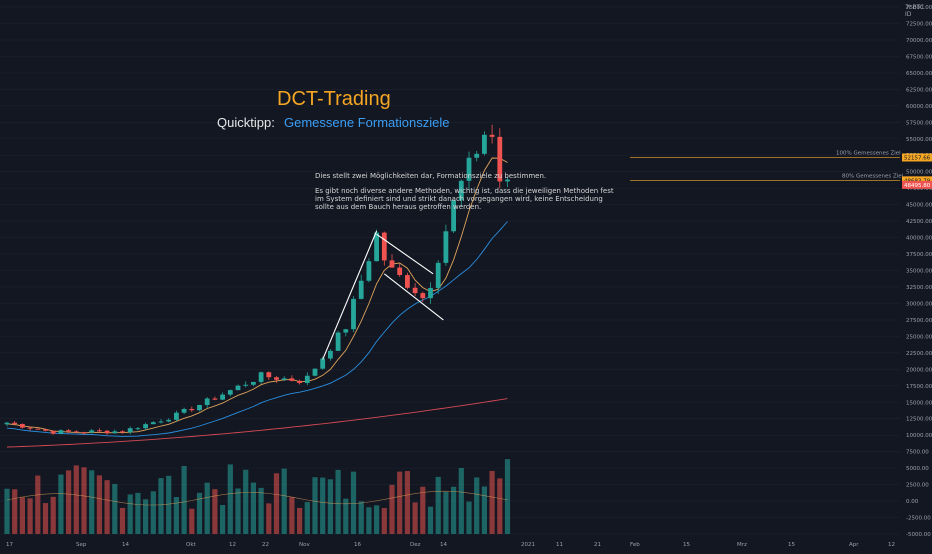 This screenshot has width=932, height=554. I want to click on x-tick-label: 11, so click(559, 545).